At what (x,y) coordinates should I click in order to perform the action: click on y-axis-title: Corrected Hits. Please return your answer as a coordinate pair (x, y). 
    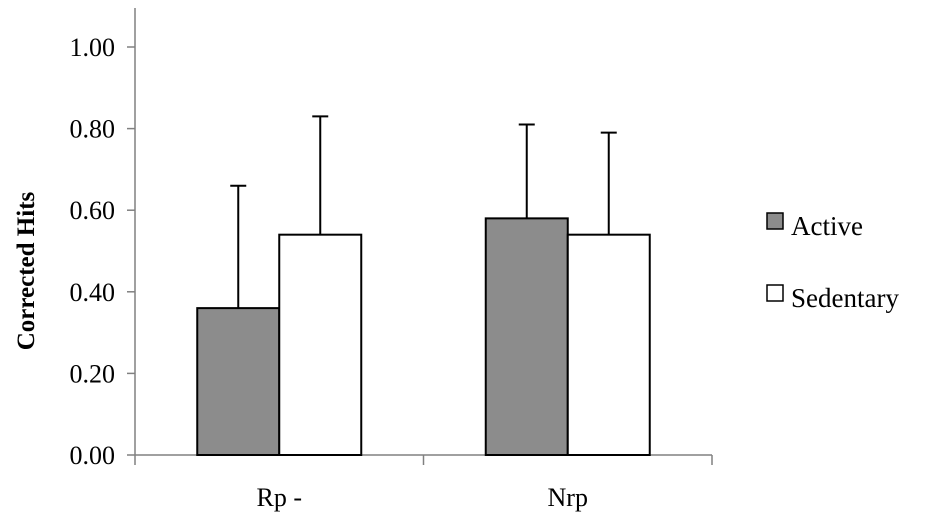
    Looking at the image, I should click on (26, 270).